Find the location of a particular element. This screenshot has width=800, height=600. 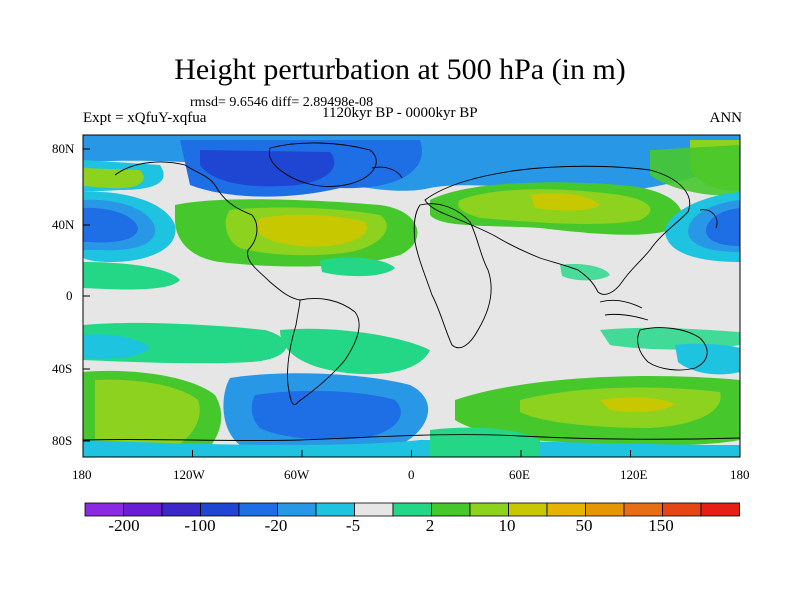

lon-tick-180e: 180 is located at coordinates (740, 474).